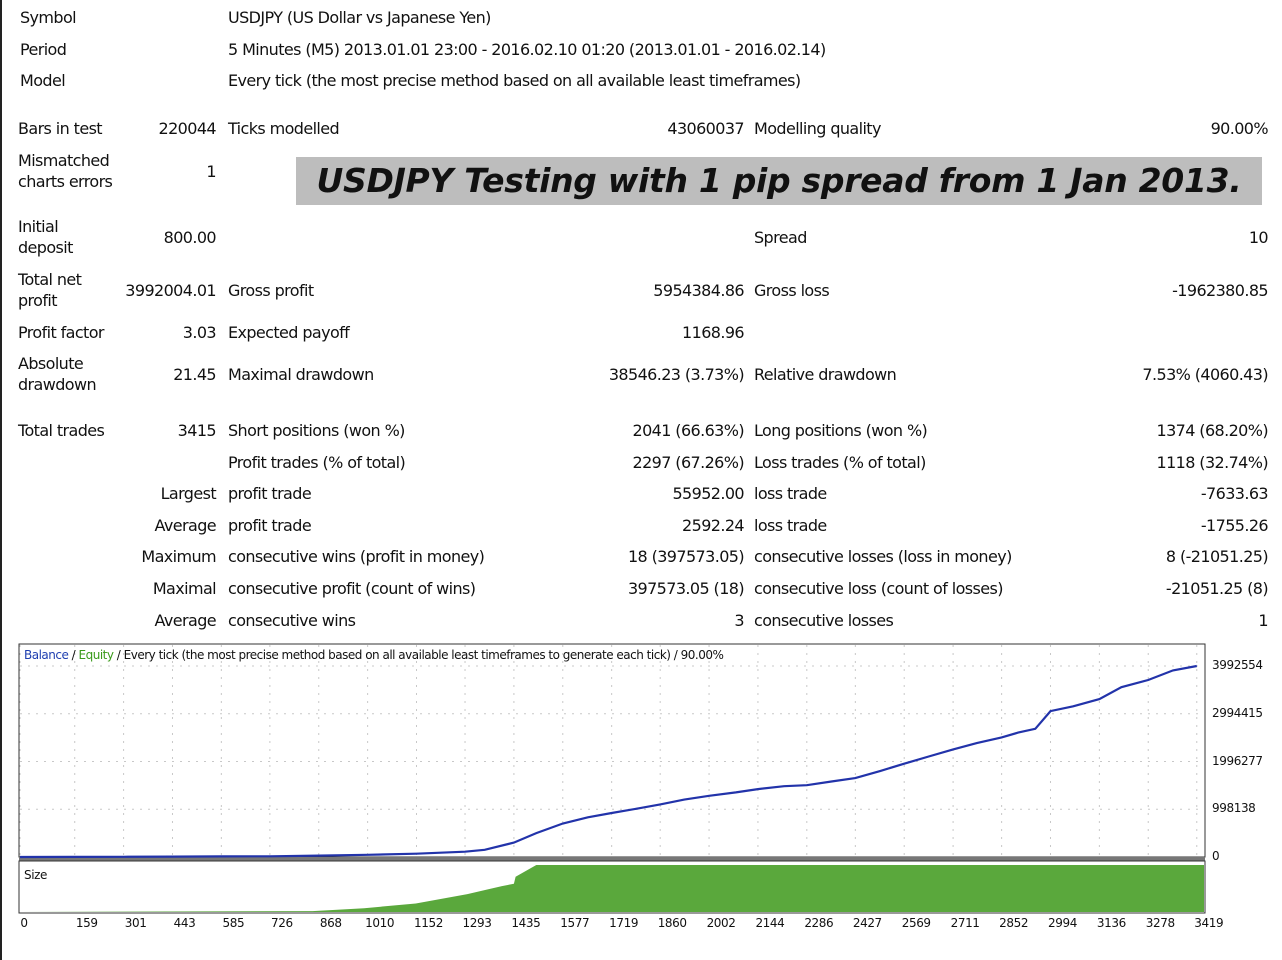 The image size is (1282, 960). Describe the element at coordinates (721, 923) in the screenshot. I see `x-tick-label: 2002` at that location.